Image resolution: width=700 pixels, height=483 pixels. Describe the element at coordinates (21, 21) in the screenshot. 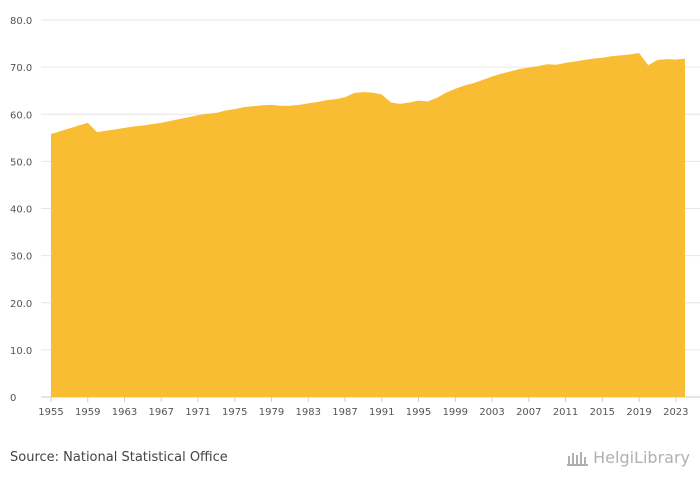

I see `y-tick-label: 80.0` at that location.